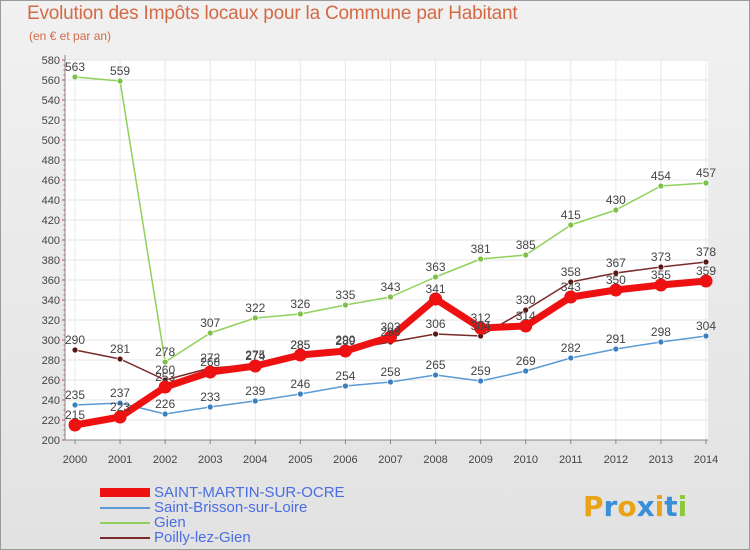  Describe the element at coordinates (661, 460) in the screenshot. I see `x-tick-label: 2013` at that location.